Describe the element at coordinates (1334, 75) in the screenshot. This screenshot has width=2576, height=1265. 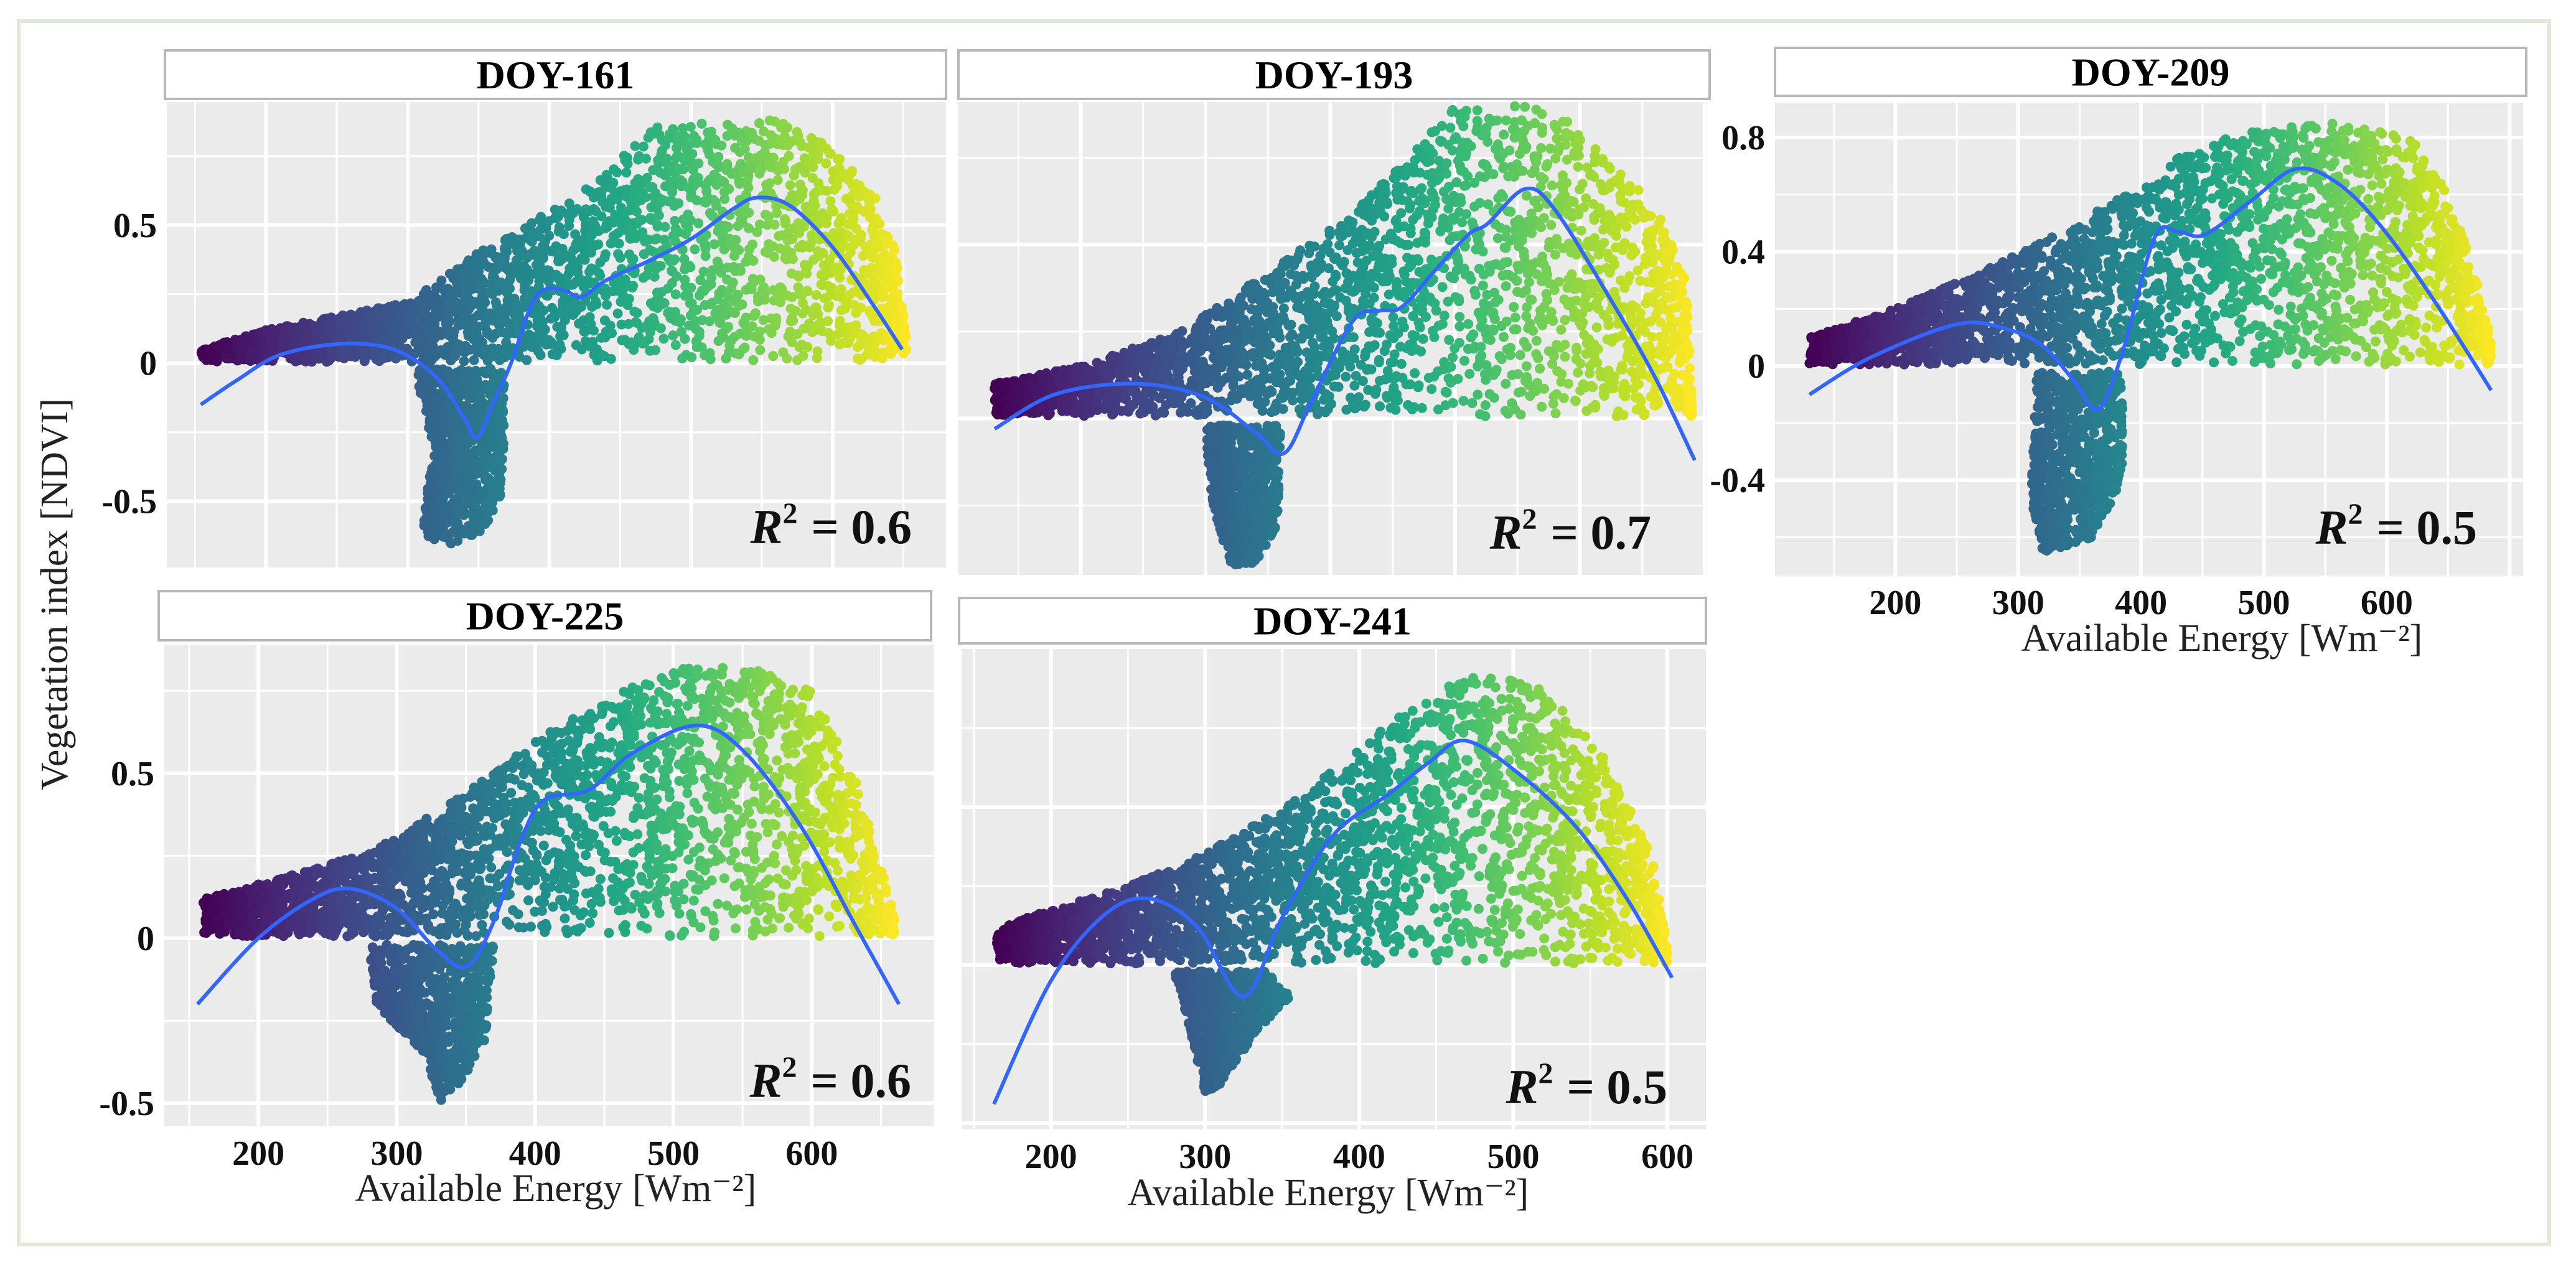
I see `facet-title: DOY-193` at that location.